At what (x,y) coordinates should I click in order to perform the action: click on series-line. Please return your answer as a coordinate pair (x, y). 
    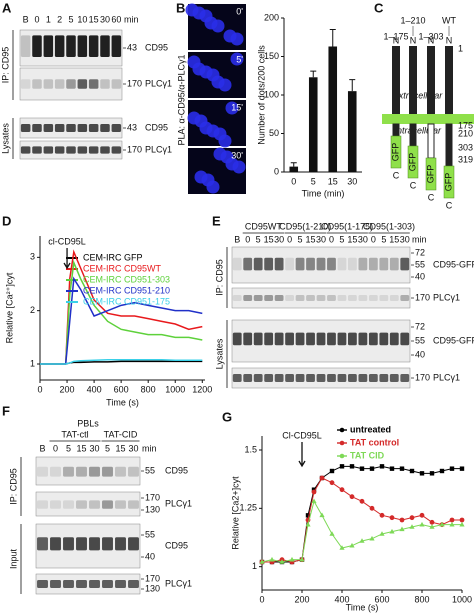
    Looking at the image, I should click on (362, 514).